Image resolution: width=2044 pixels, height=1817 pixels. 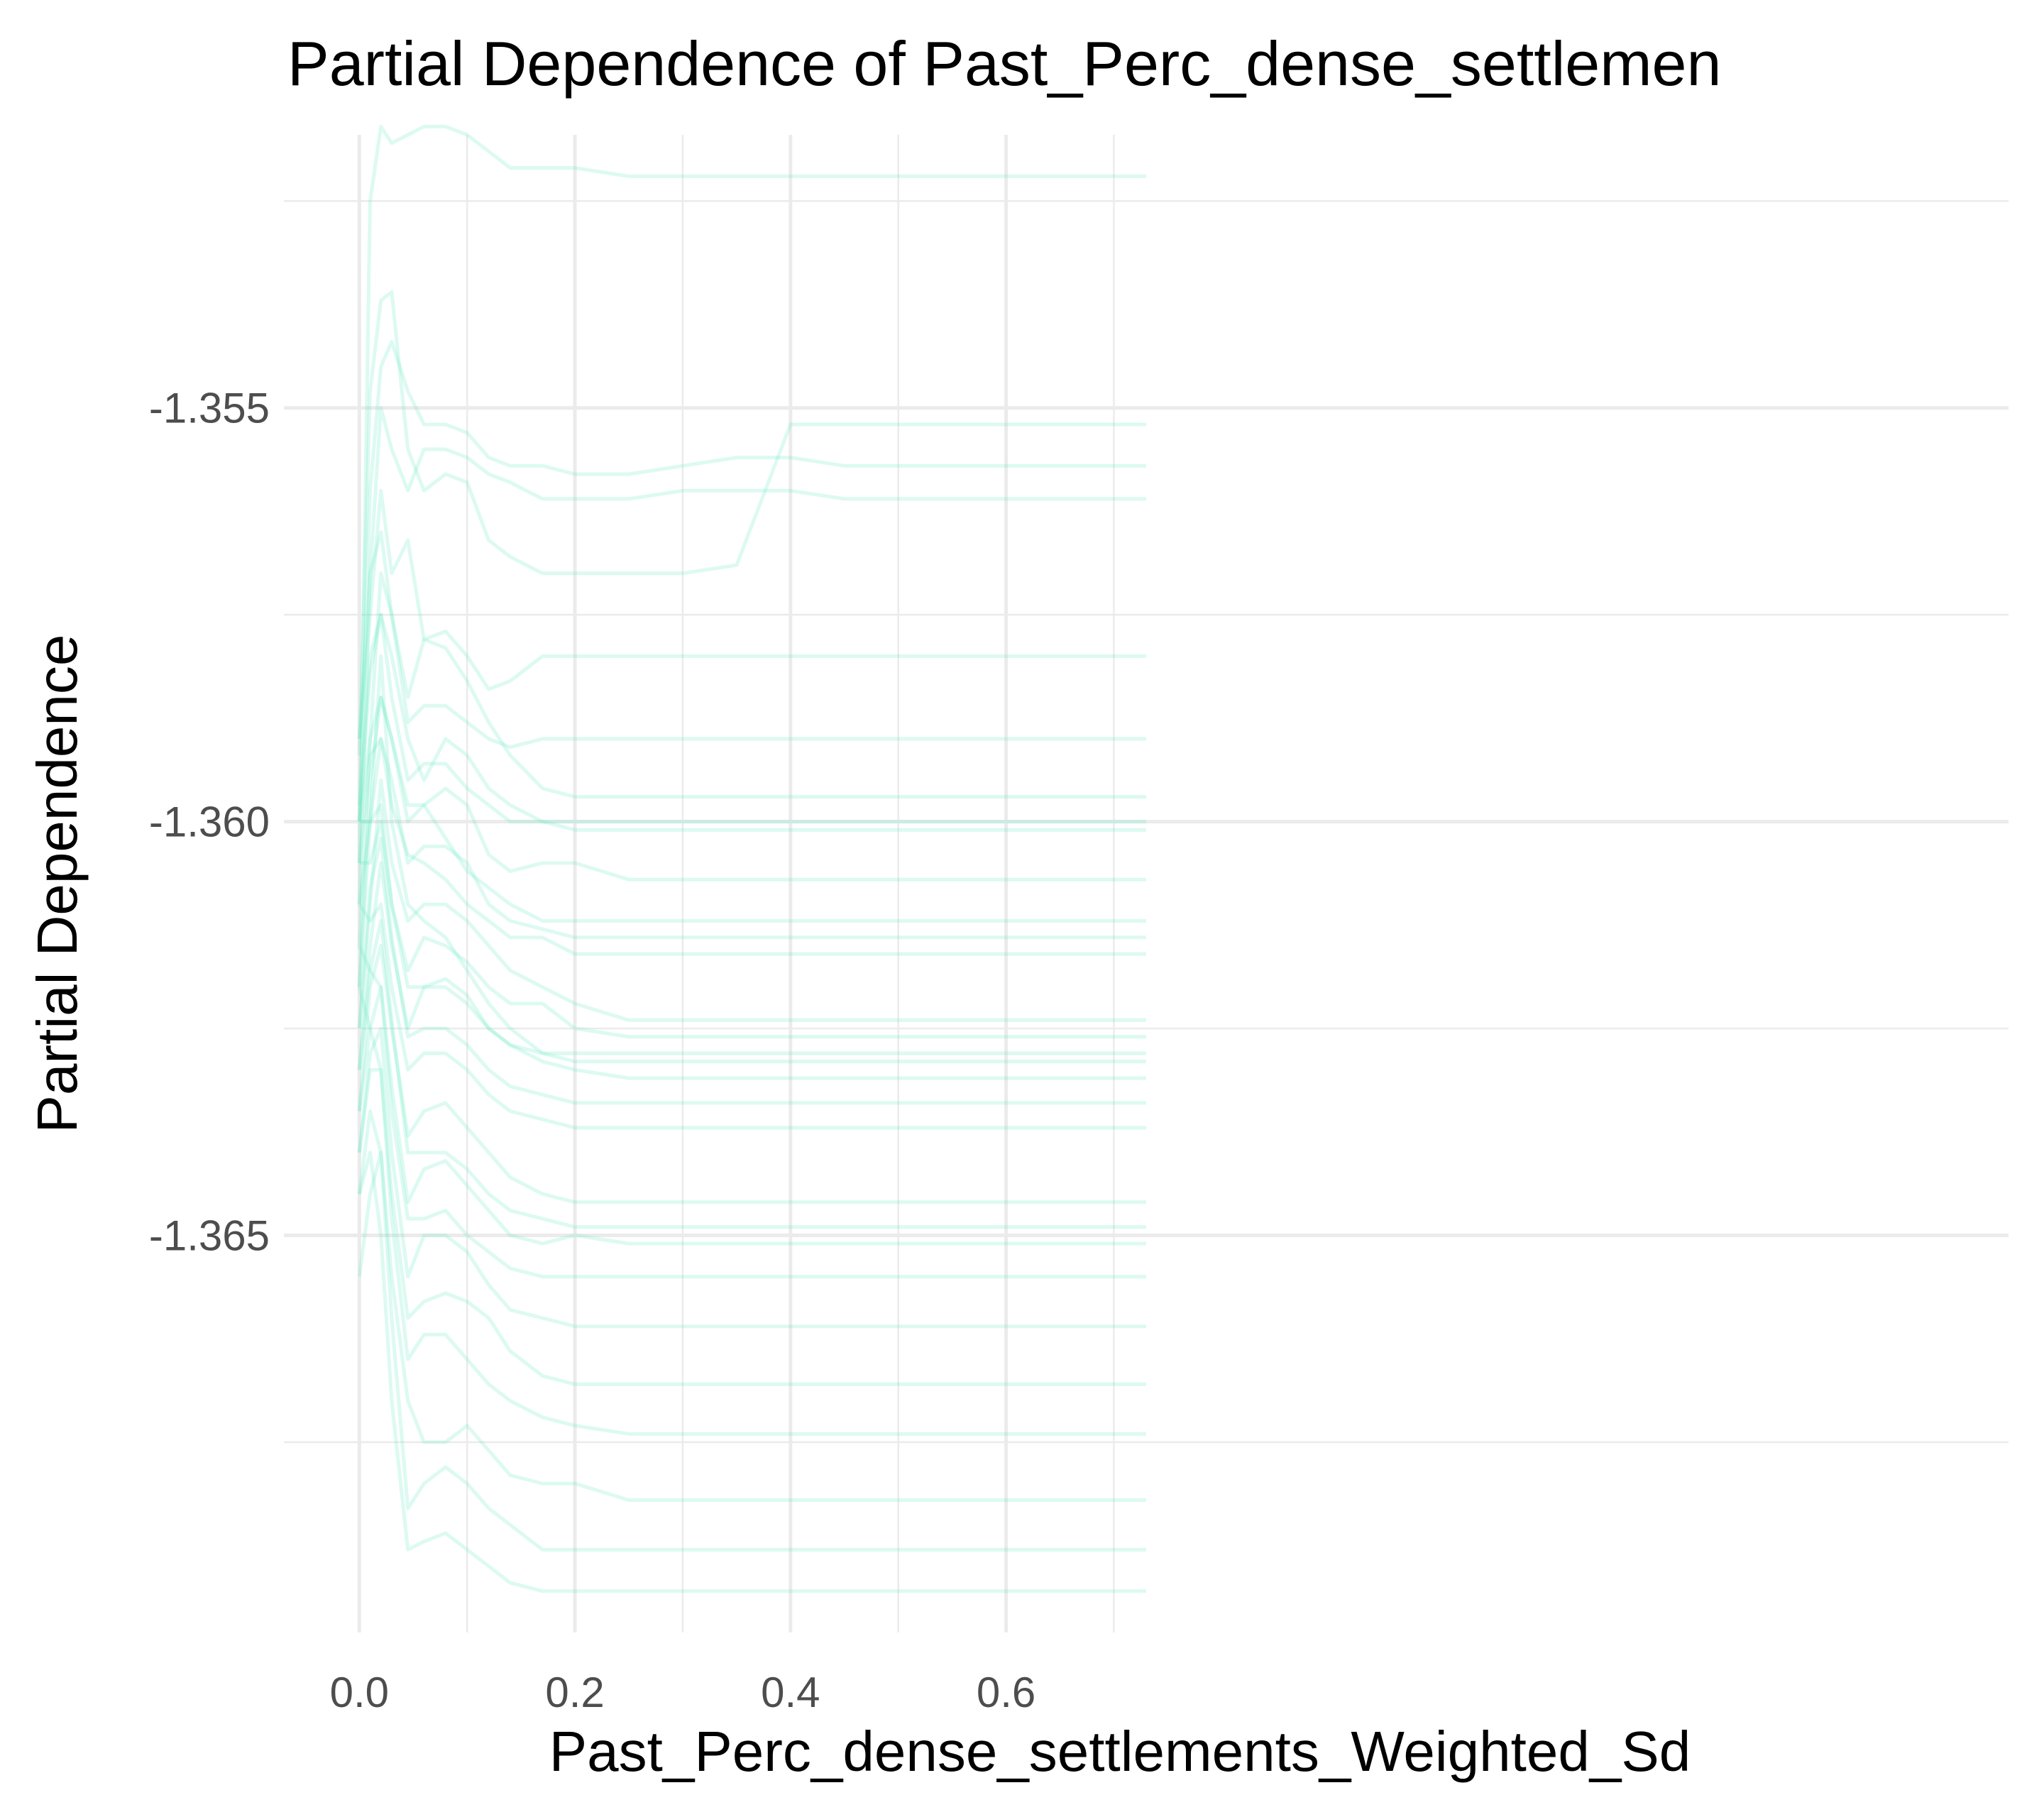 I want to click on y-axis-title: Partial Dependence, so click(x=57, y=884).